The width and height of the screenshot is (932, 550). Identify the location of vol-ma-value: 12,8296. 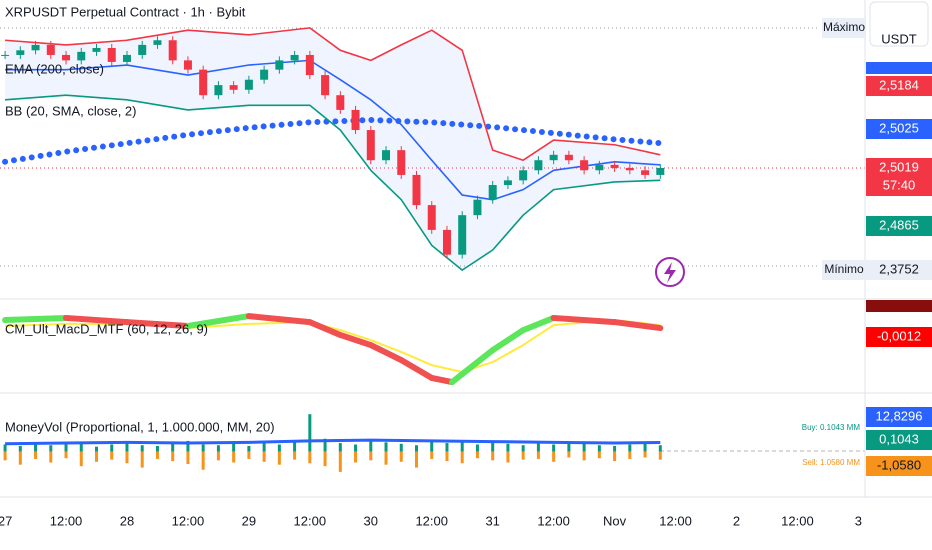
(899, 415).